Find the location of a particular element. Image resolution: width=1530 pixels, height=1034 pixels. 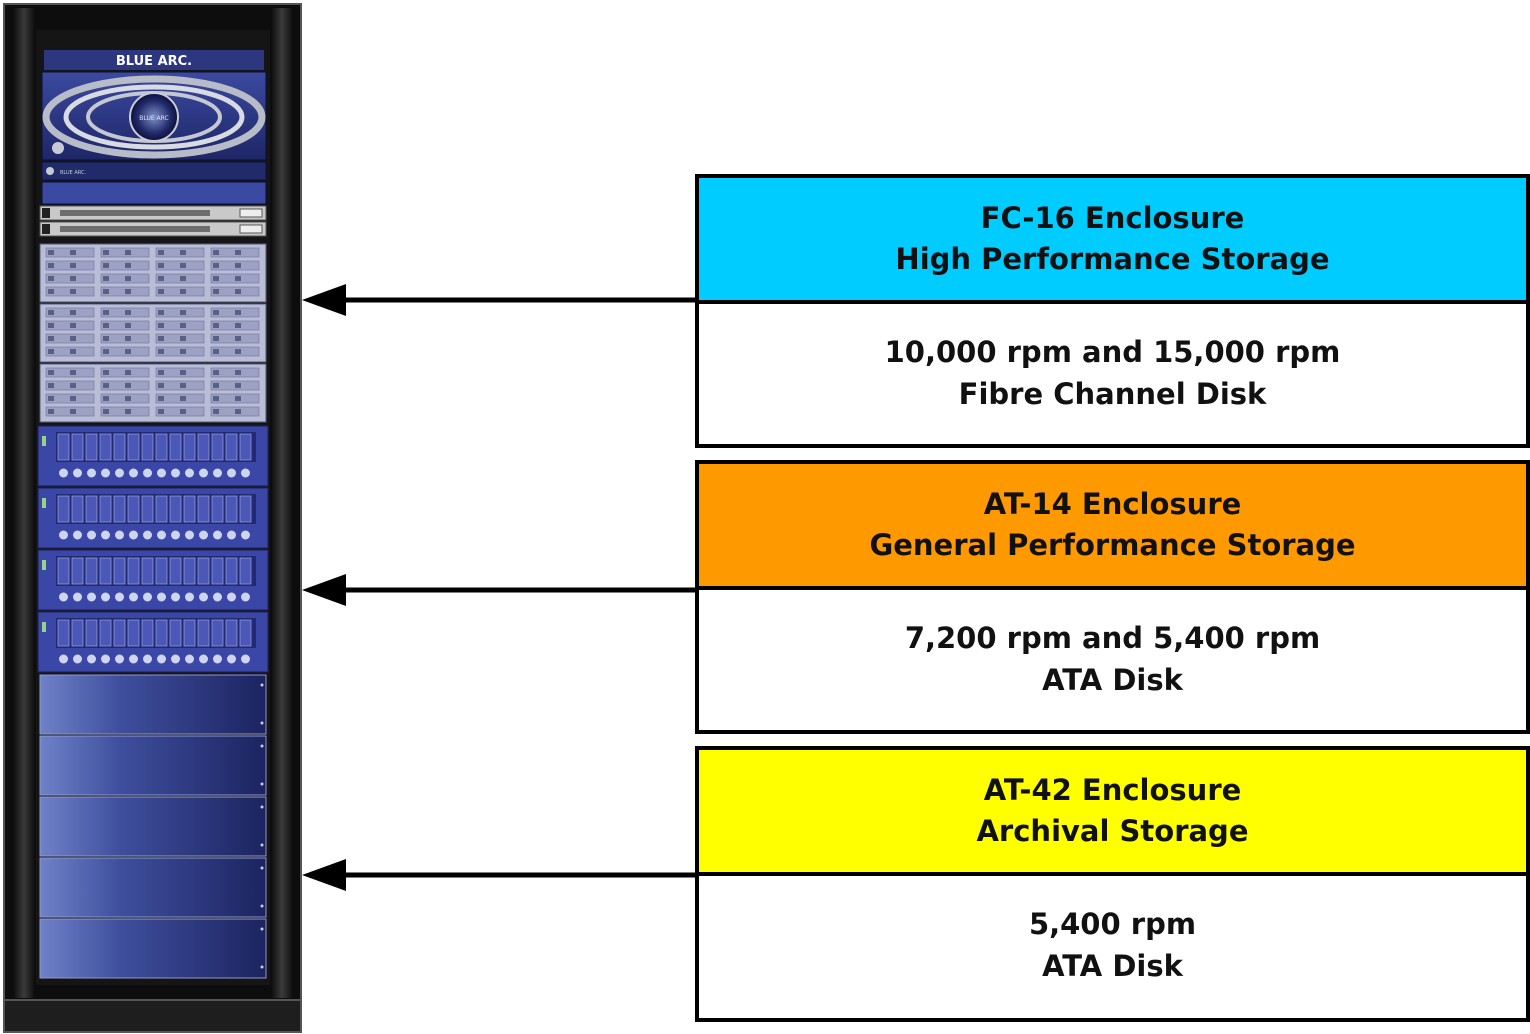

at-42-enclosures is located at coordinates (153, 826).